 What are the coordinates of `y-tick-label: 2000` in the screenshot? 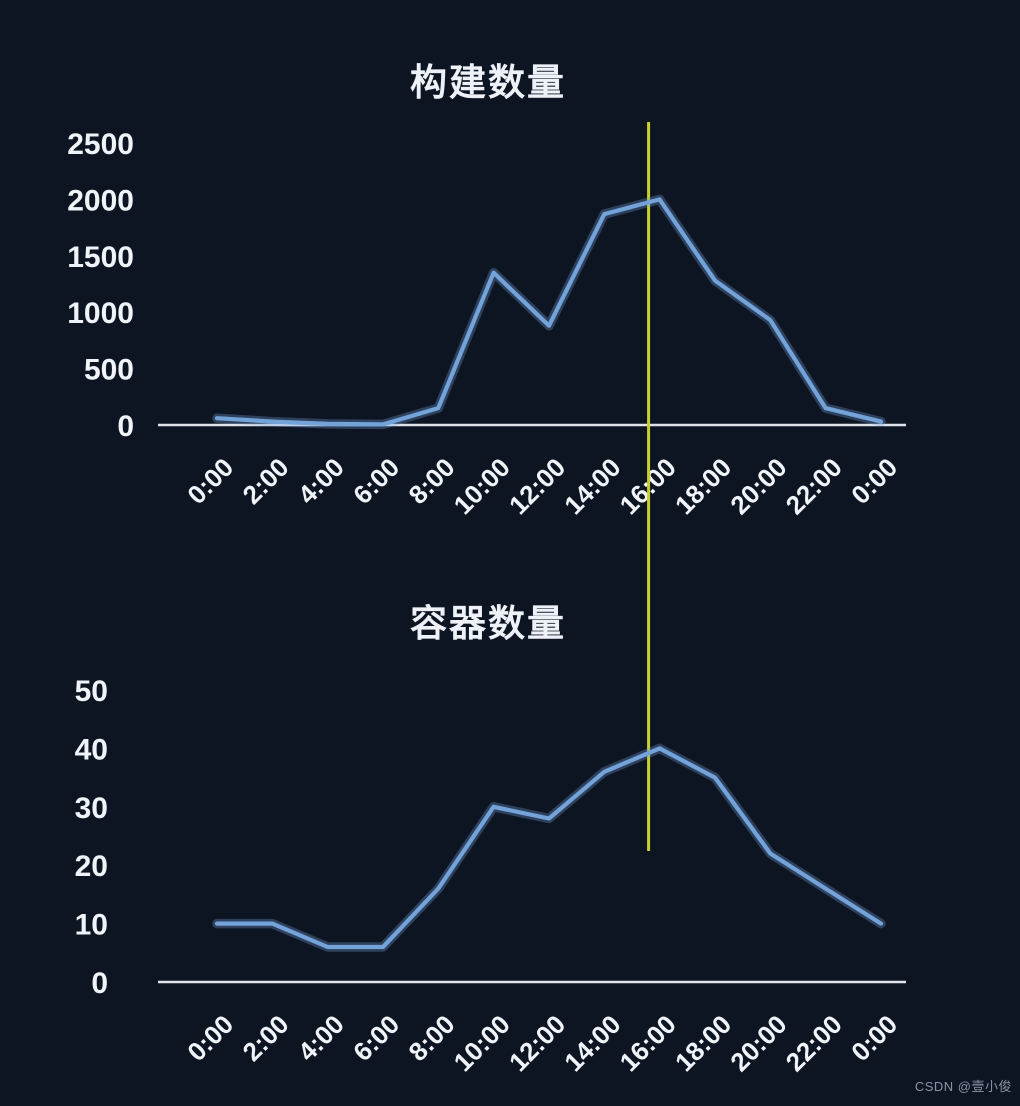 It's located at (100, 200).